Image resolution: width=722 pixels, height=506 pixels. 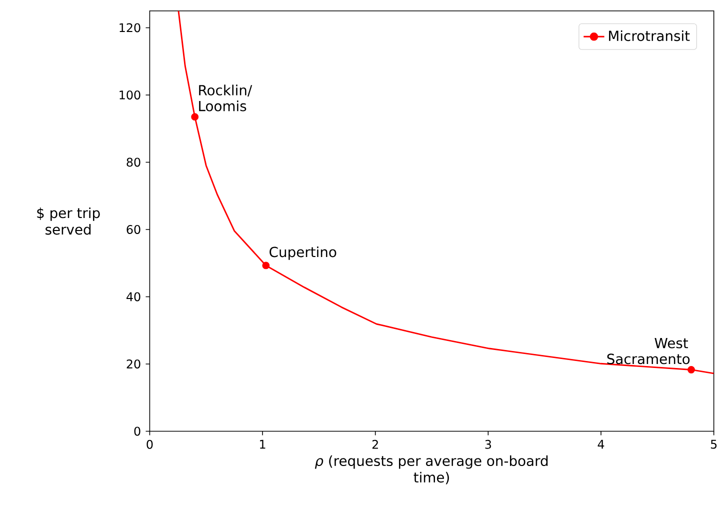 I want to click on x-tick-label: 3, so click(x=488, y=445).